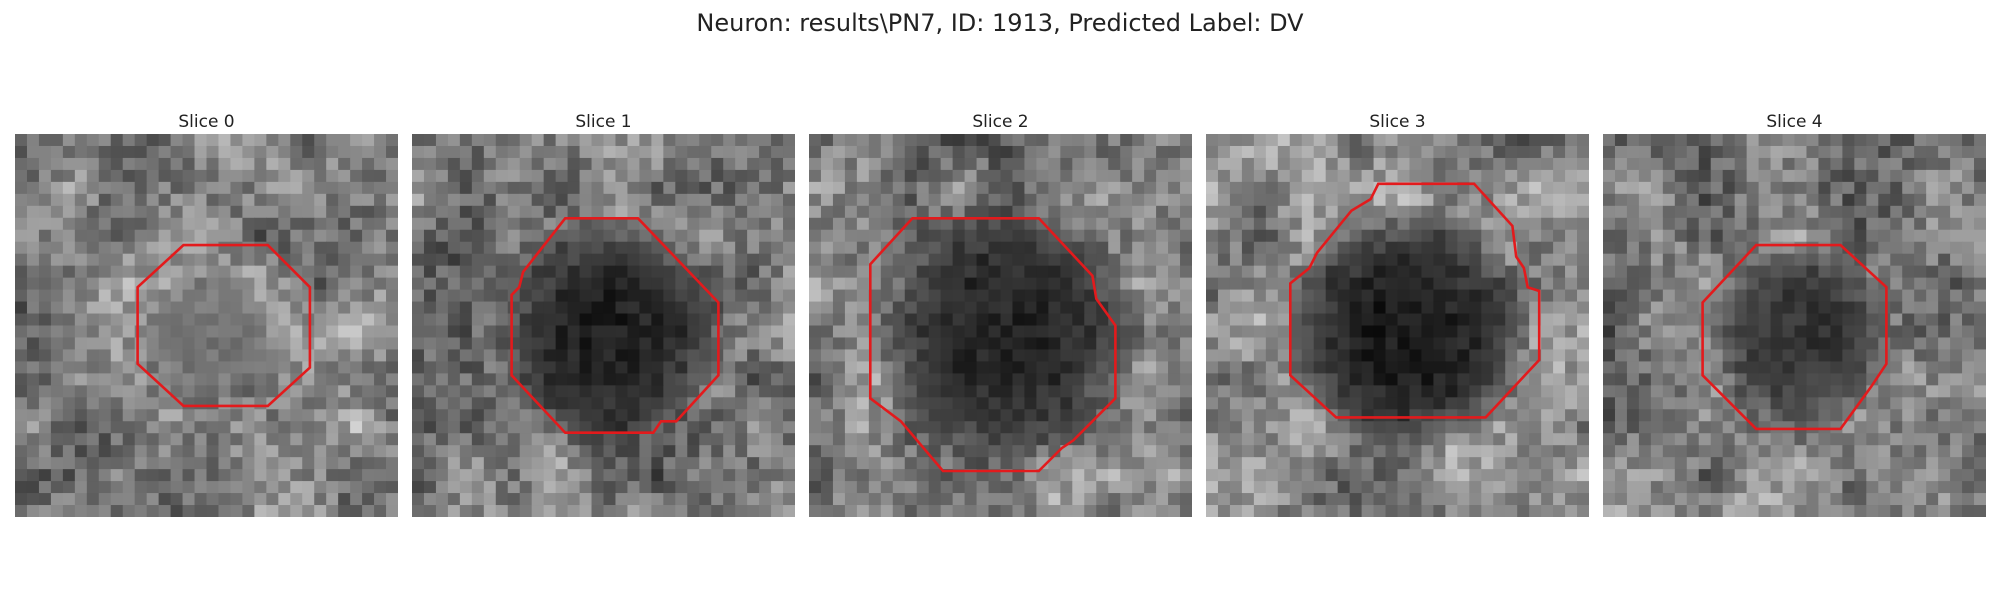 The image size is (2000, 600). I want to click on slice-panel-3: Slice 3, so click(1397, 313).